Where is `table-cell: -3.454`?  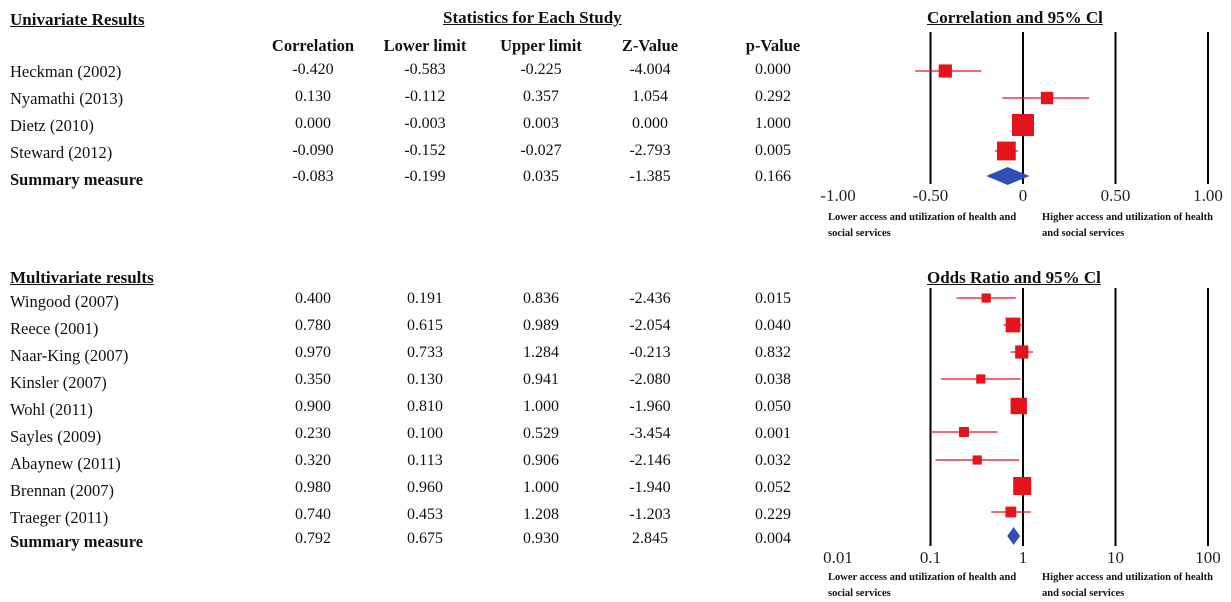 table-cell: -3.454 is located at coordinates (650, 433).